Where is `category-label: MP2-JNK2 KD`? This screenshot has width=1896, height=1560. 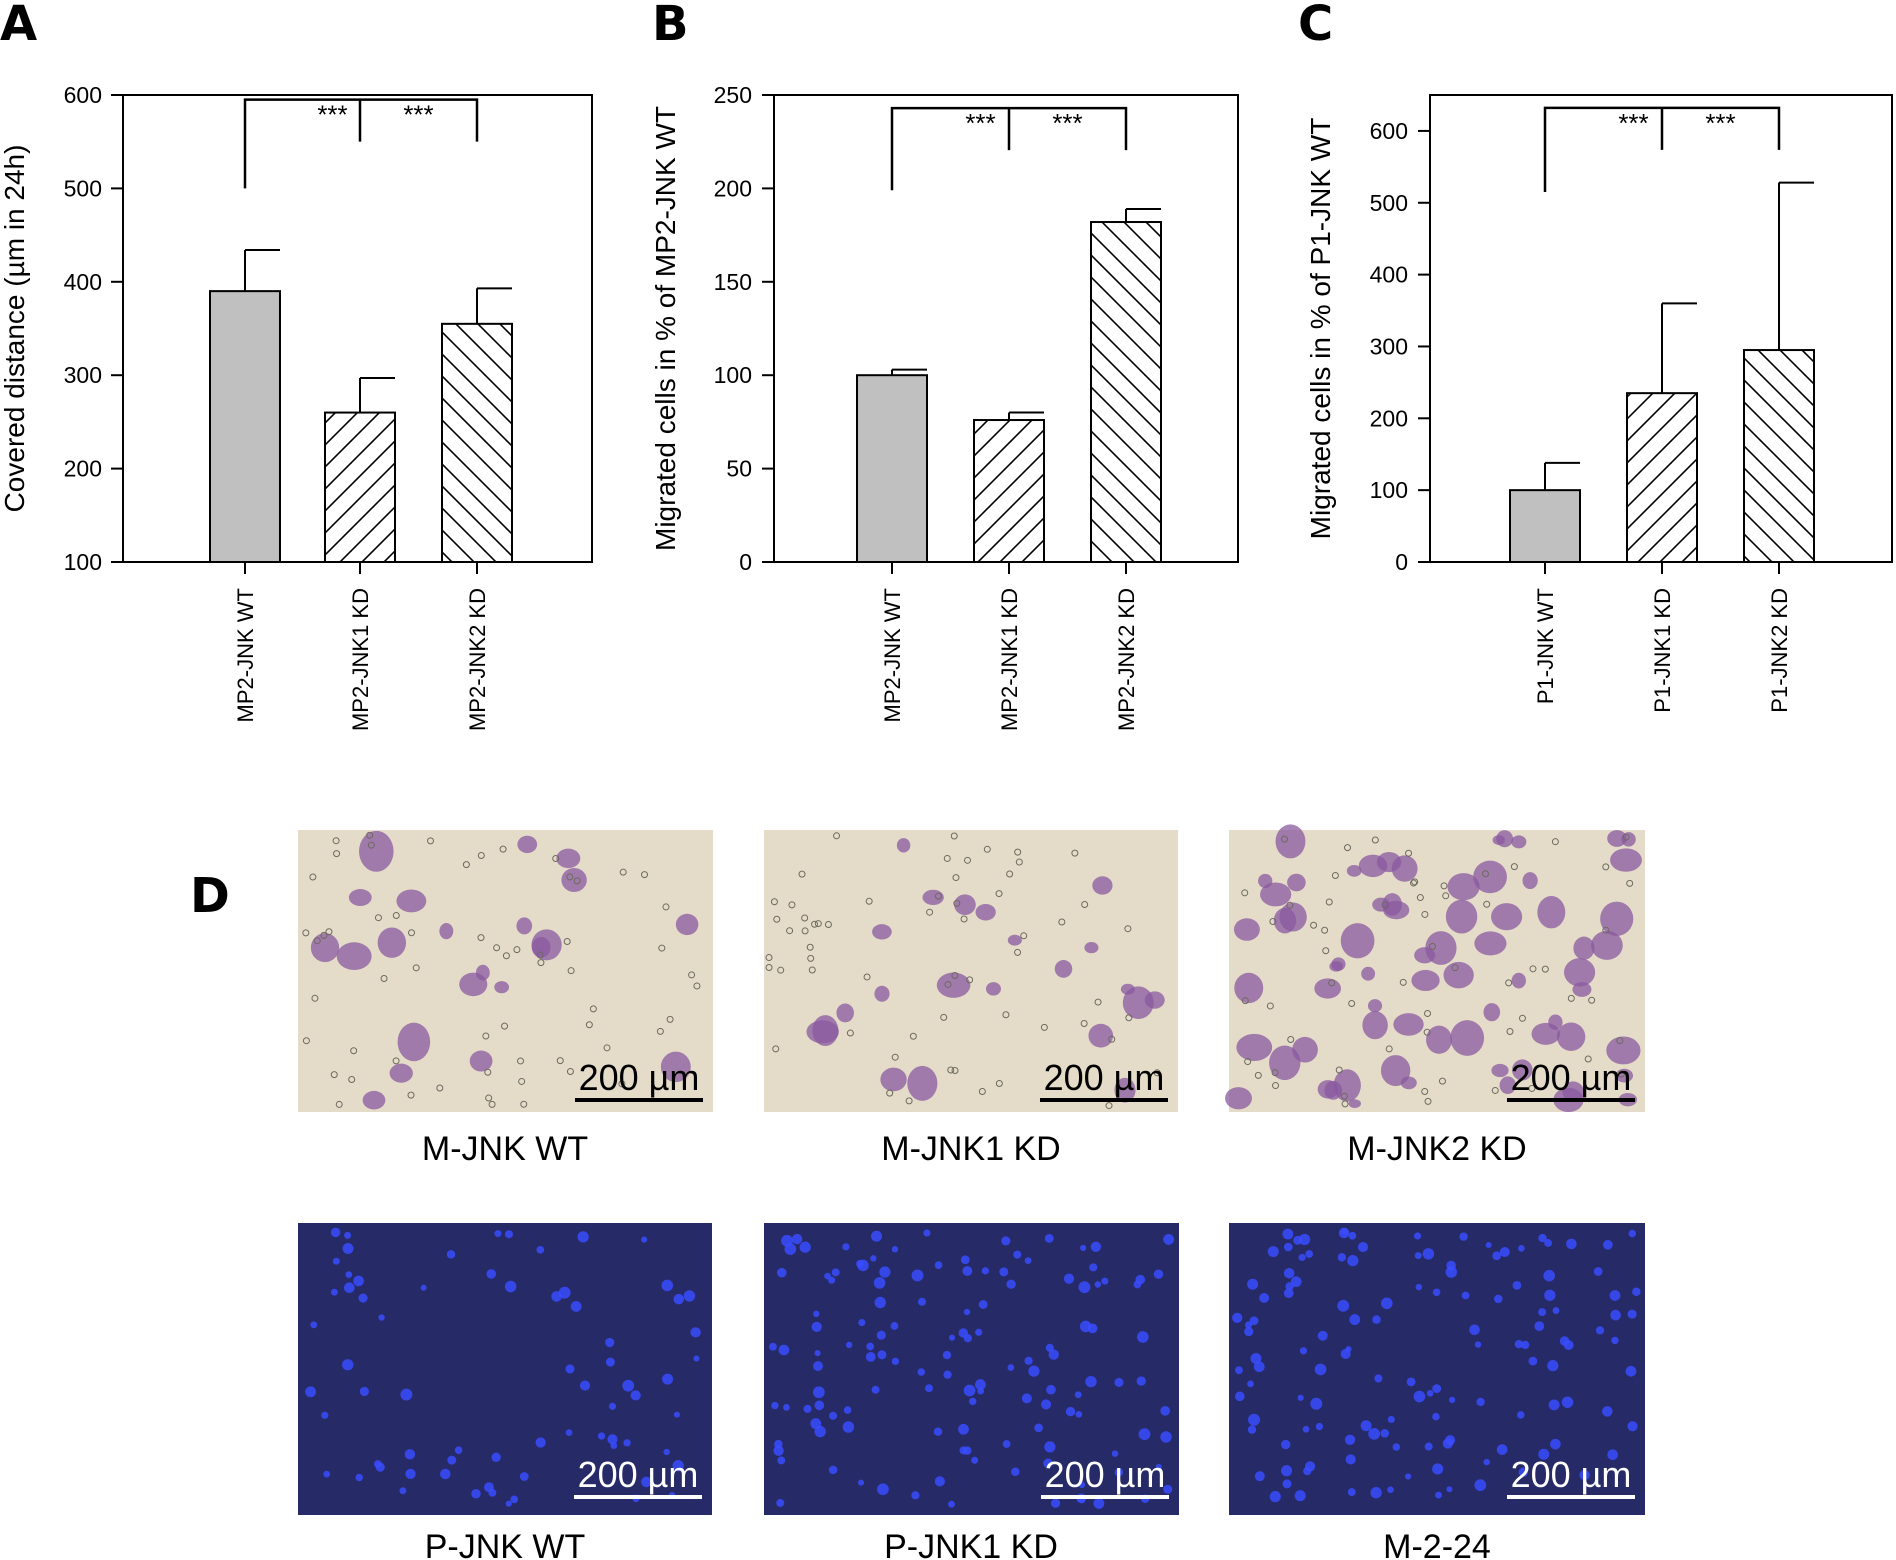
category-label: MP2-JNK2 KD is located at coordinates (477, 659).